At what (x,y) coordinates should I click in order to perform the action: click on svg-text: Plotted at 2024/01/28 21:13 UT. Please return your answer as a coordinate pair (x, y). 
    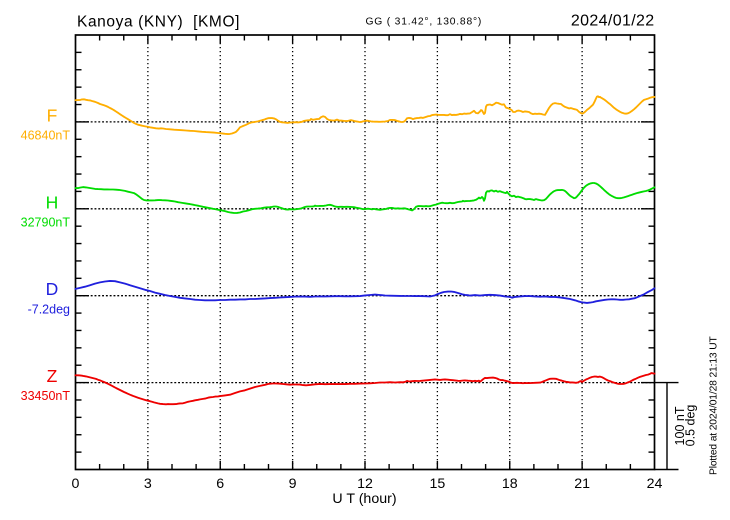
    Looking at the image, I should click on (714, 405).